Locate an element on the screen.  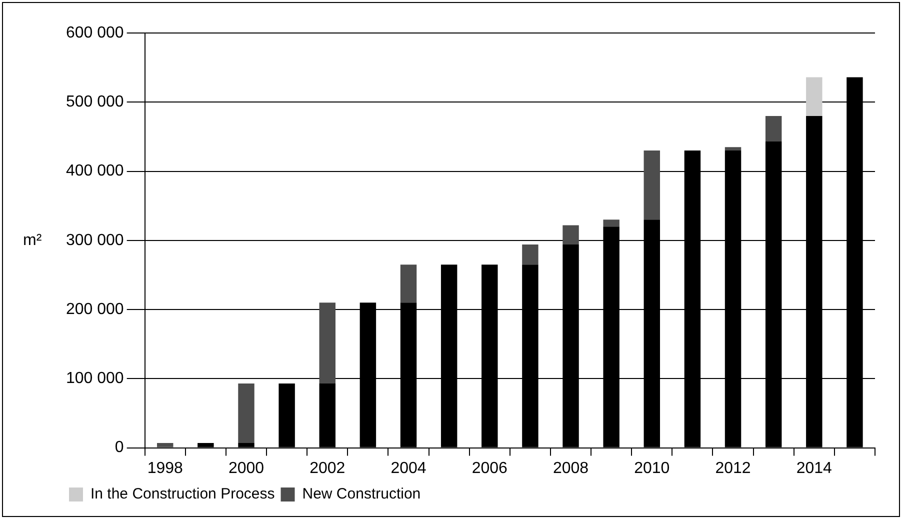
legend-label: In the Construction Process is located at coordinates (182, 494).